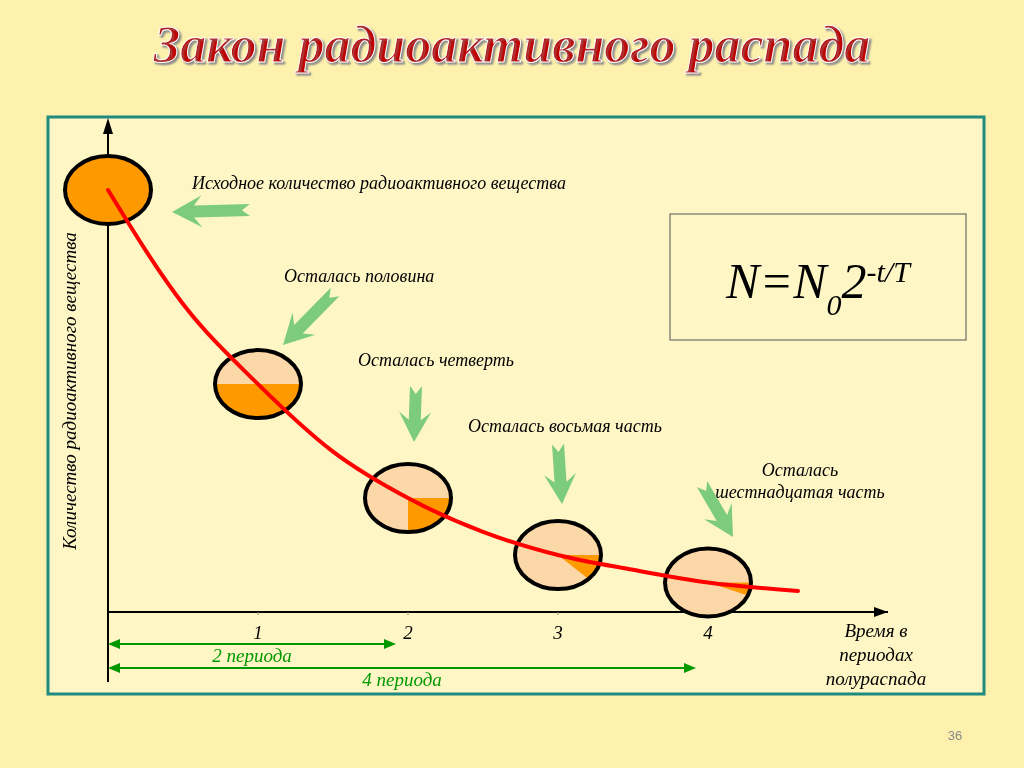 This screenshot has height=768, width=1024. I want to click on annotation: Осталась шестнадцатая часть, so click(800, 481).